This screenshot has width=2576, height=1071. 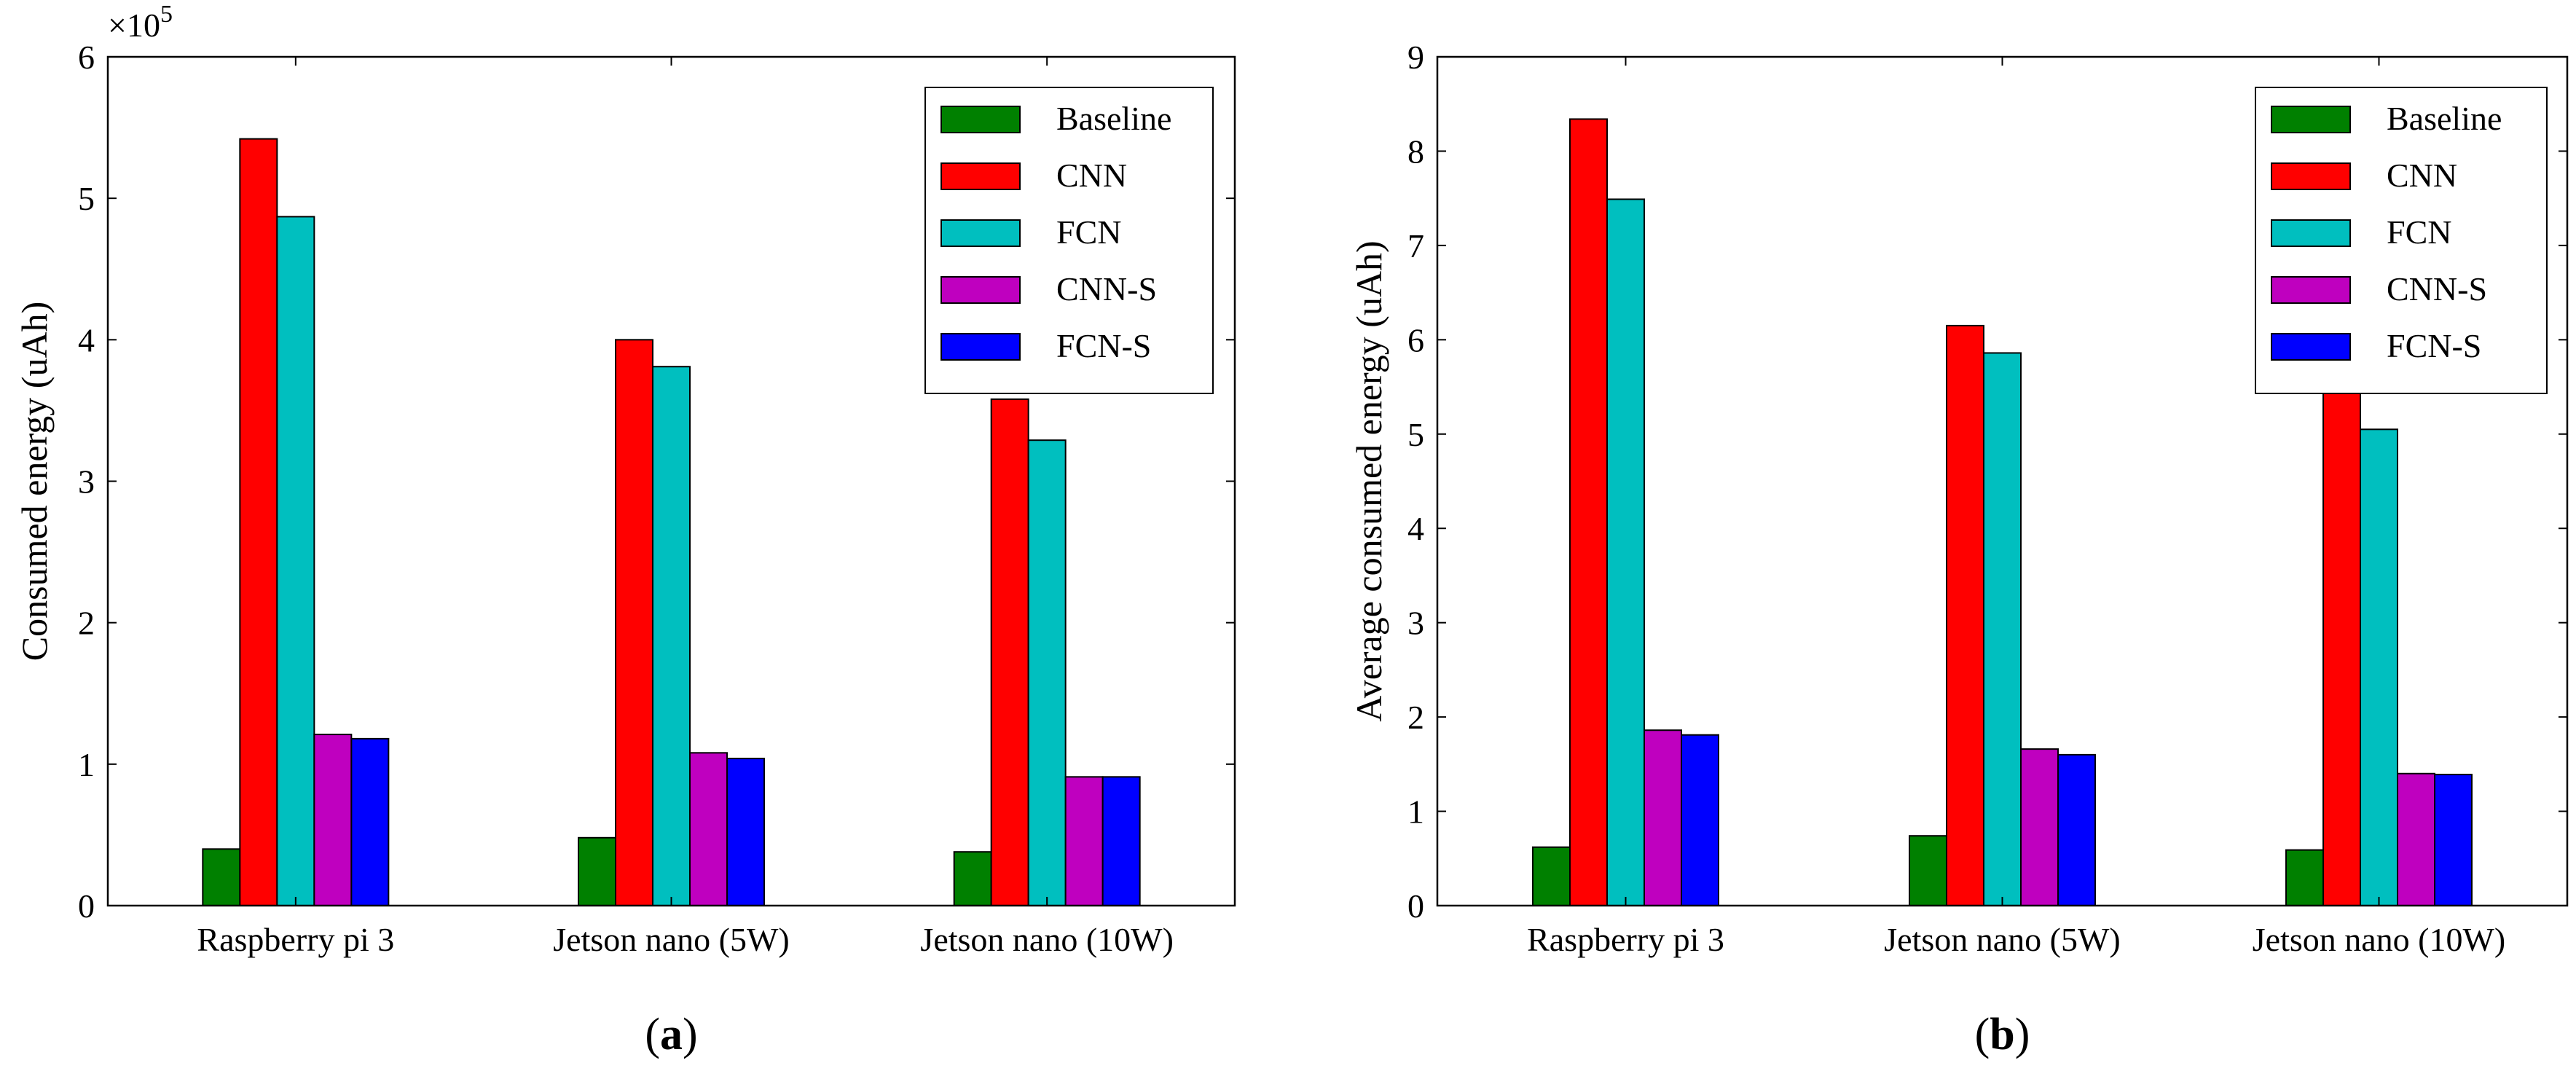 What do you see at coordinates (1415, 151) in the screenshot?
I see `y-tick-label: 8` at bounding box center [1415, 151].